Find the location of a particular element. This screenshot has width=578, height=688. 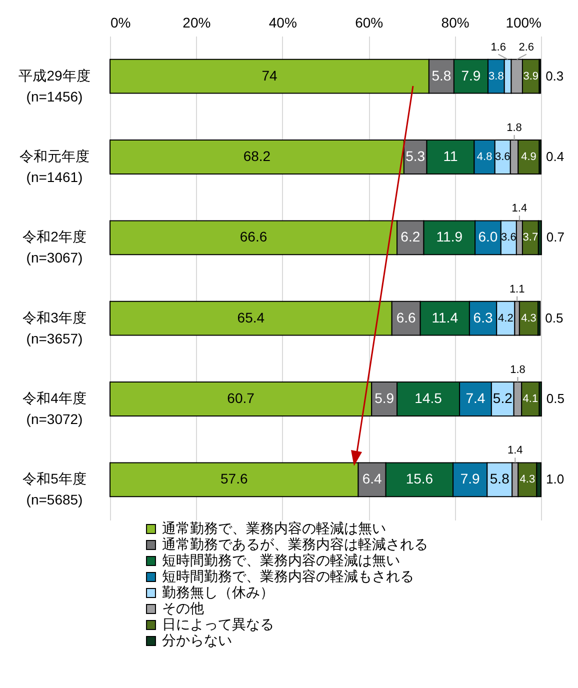

data-label: 60.7 is located at coordinates (241, 398).